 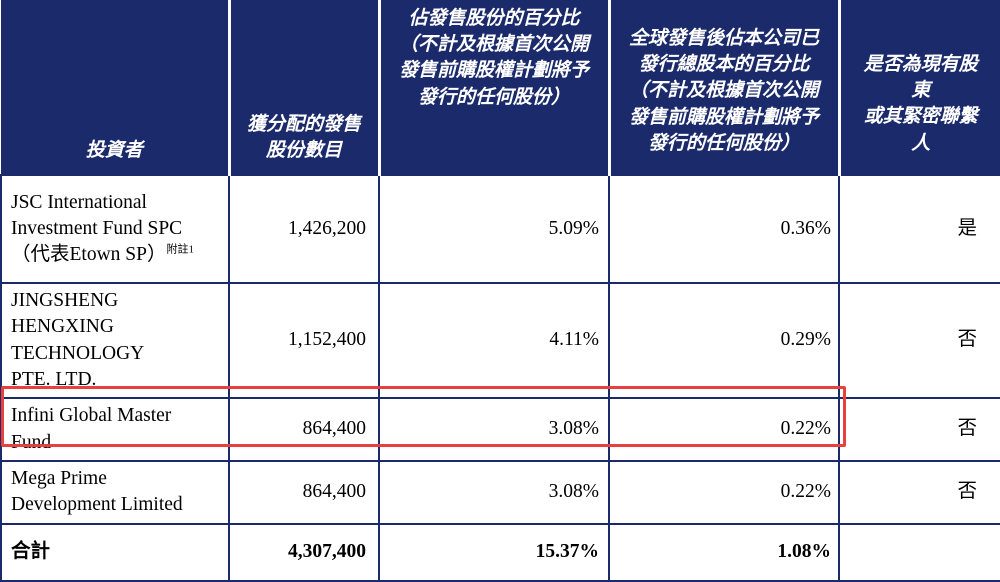 I want to click on cell-shares: 1,426,200, so click(x=304, y=229).